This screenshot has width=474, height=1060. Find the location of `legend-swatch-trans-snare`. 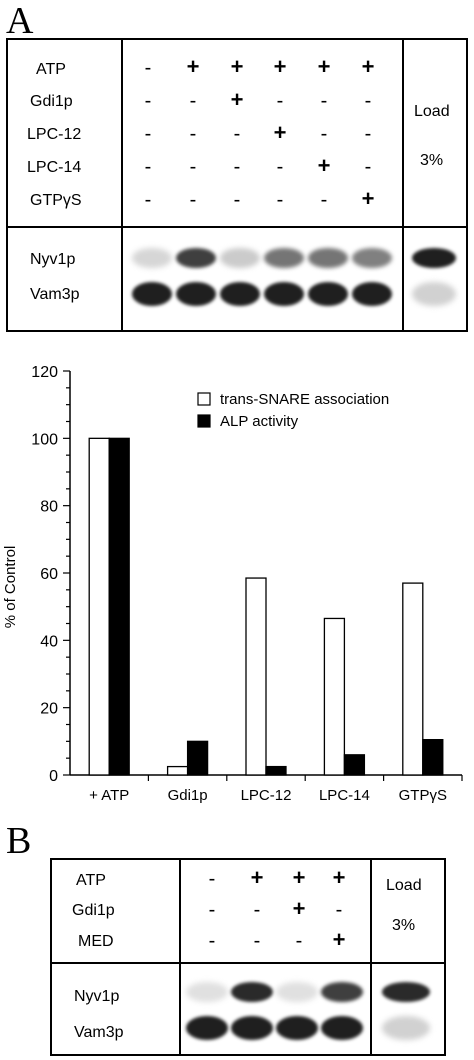

legend-swatch-trans-snare is located at coordinates (204, 399).